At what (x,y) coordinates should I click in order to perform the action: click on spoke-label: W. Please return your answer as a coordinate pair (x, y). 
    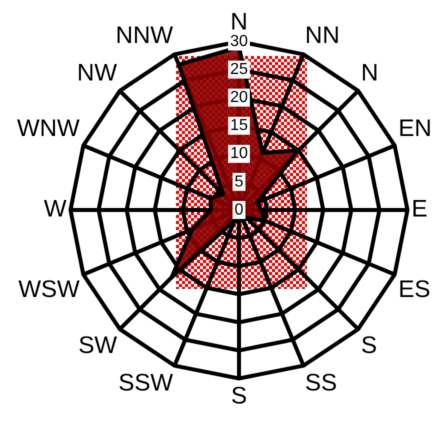
    Looking at the image, I should click on (55, 209).